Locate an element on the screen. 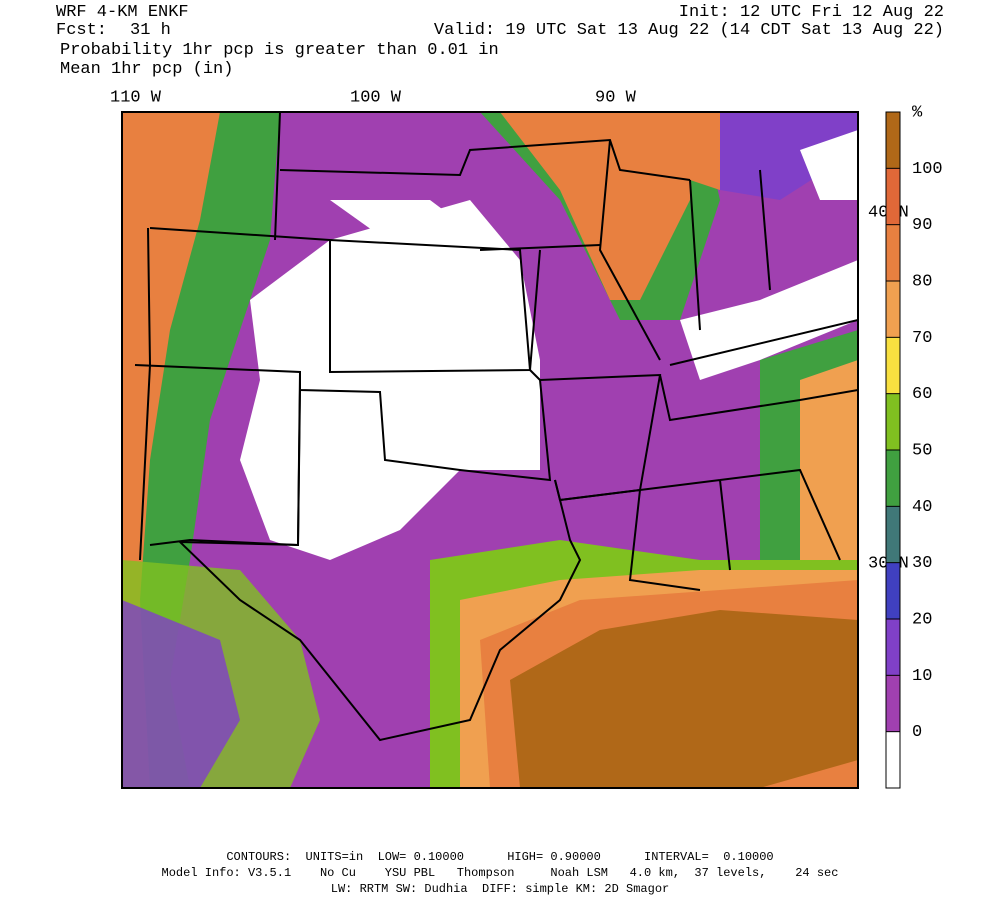 This screenshot has width=1000, height=900. lon-label: 110 W is located at coordinates (136, 97).